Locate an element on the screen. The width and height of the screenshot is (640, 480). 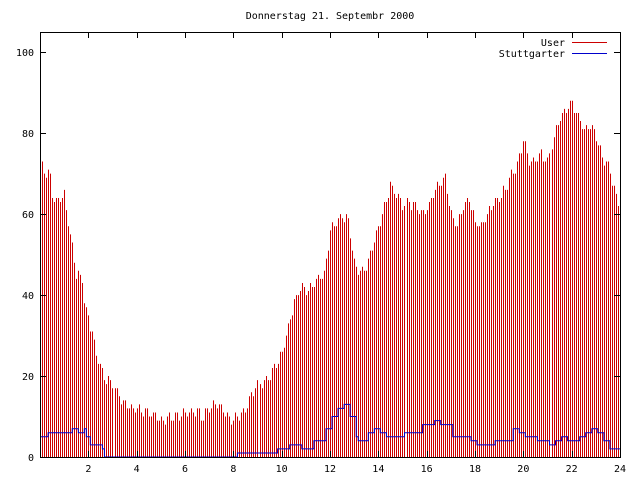
legend-label-user: User is located at coordinates (553, 43).